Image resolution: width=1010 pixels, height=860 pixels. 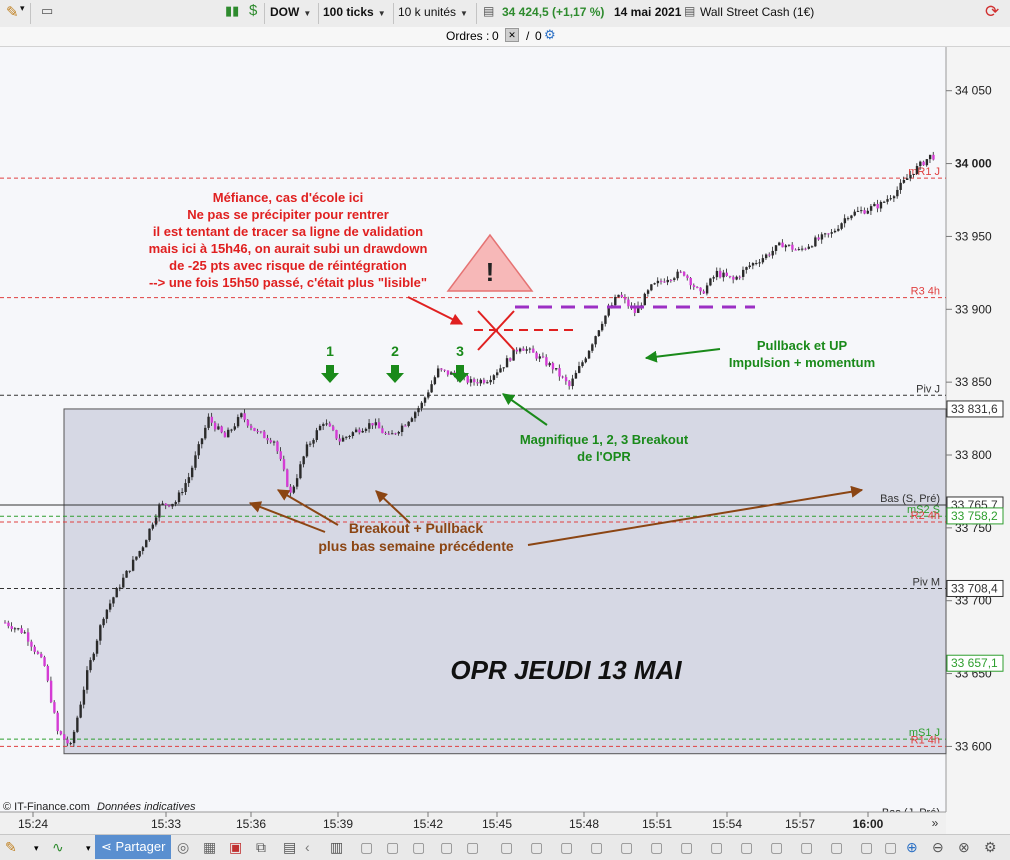 What do you see at coordinates (22, 8) in the screenshot?
I see `tool-dropdown-icon: ▾` at bounding box center [22, 8].